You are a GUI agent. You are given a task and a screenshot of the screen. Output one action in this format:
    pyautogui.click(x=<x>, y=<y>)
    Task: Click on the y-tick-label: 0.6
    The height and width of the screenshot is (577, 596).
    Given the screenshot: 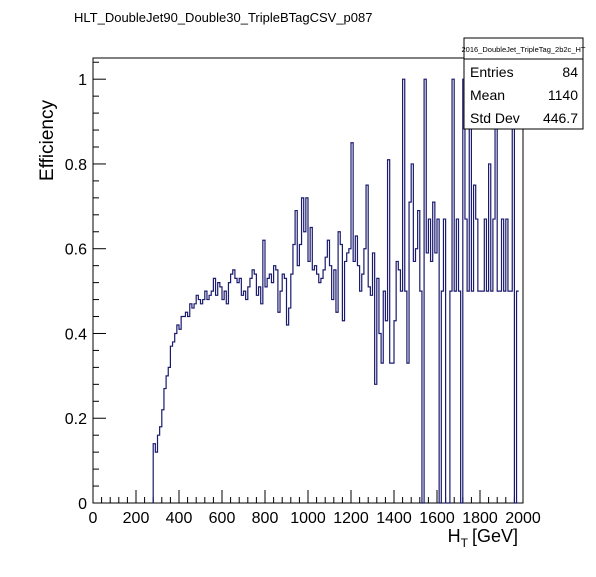 What is the action you would take?
    pyautogui.click(x=76, y=250)
    